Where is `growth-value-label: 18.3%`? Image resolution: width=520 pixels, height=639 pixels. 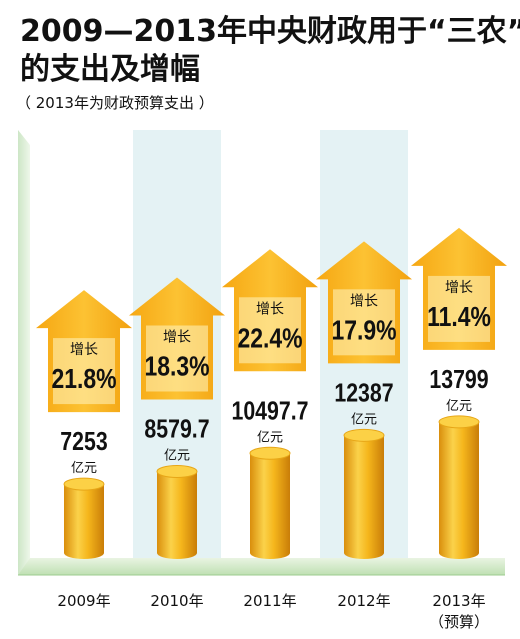
growth-value-label: 18.3% is located at coordinates (176, 366).